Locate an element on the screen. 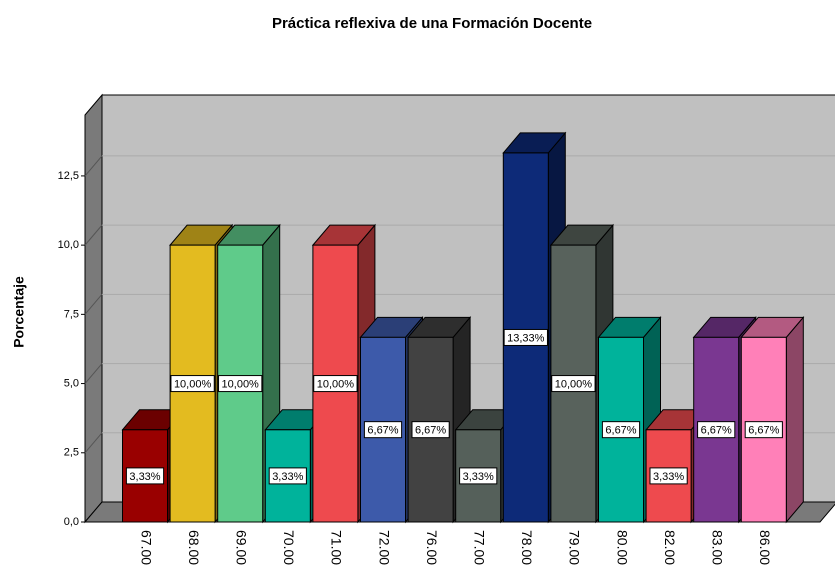  x-tick-label: 71.00 is located at coordinates (337, 547).